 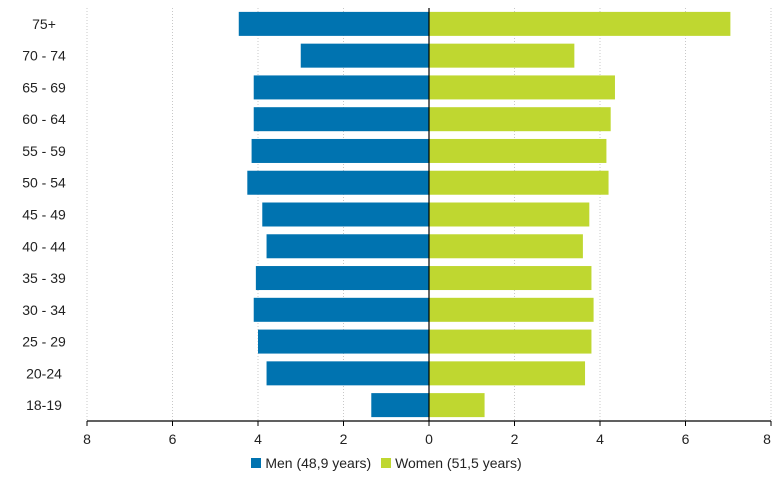 I want to click on category-label: 30 - 34, so click(x=44, y=310).